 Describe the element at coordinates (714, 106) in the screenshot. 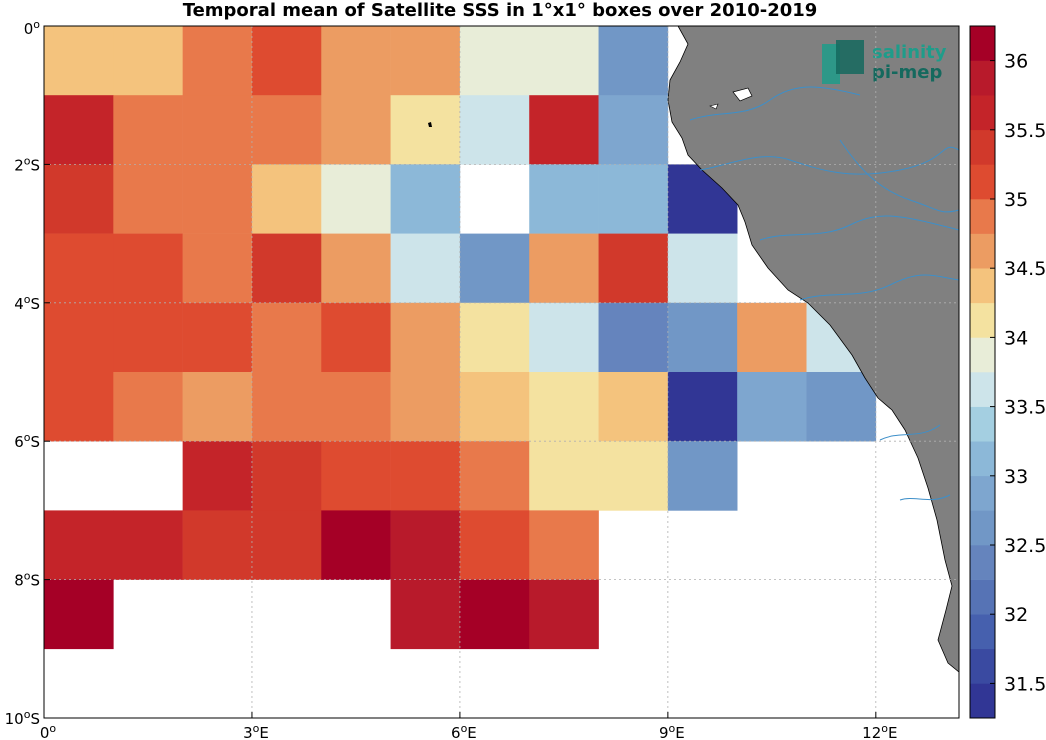

I see `coastal-island` at that location.